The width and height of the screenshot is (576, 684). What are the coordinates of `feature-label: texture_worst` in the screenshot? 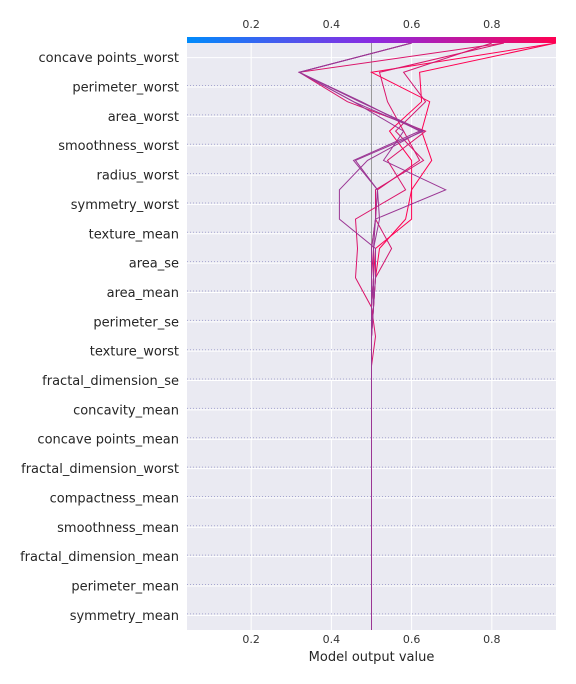 It's located at (134, 352).